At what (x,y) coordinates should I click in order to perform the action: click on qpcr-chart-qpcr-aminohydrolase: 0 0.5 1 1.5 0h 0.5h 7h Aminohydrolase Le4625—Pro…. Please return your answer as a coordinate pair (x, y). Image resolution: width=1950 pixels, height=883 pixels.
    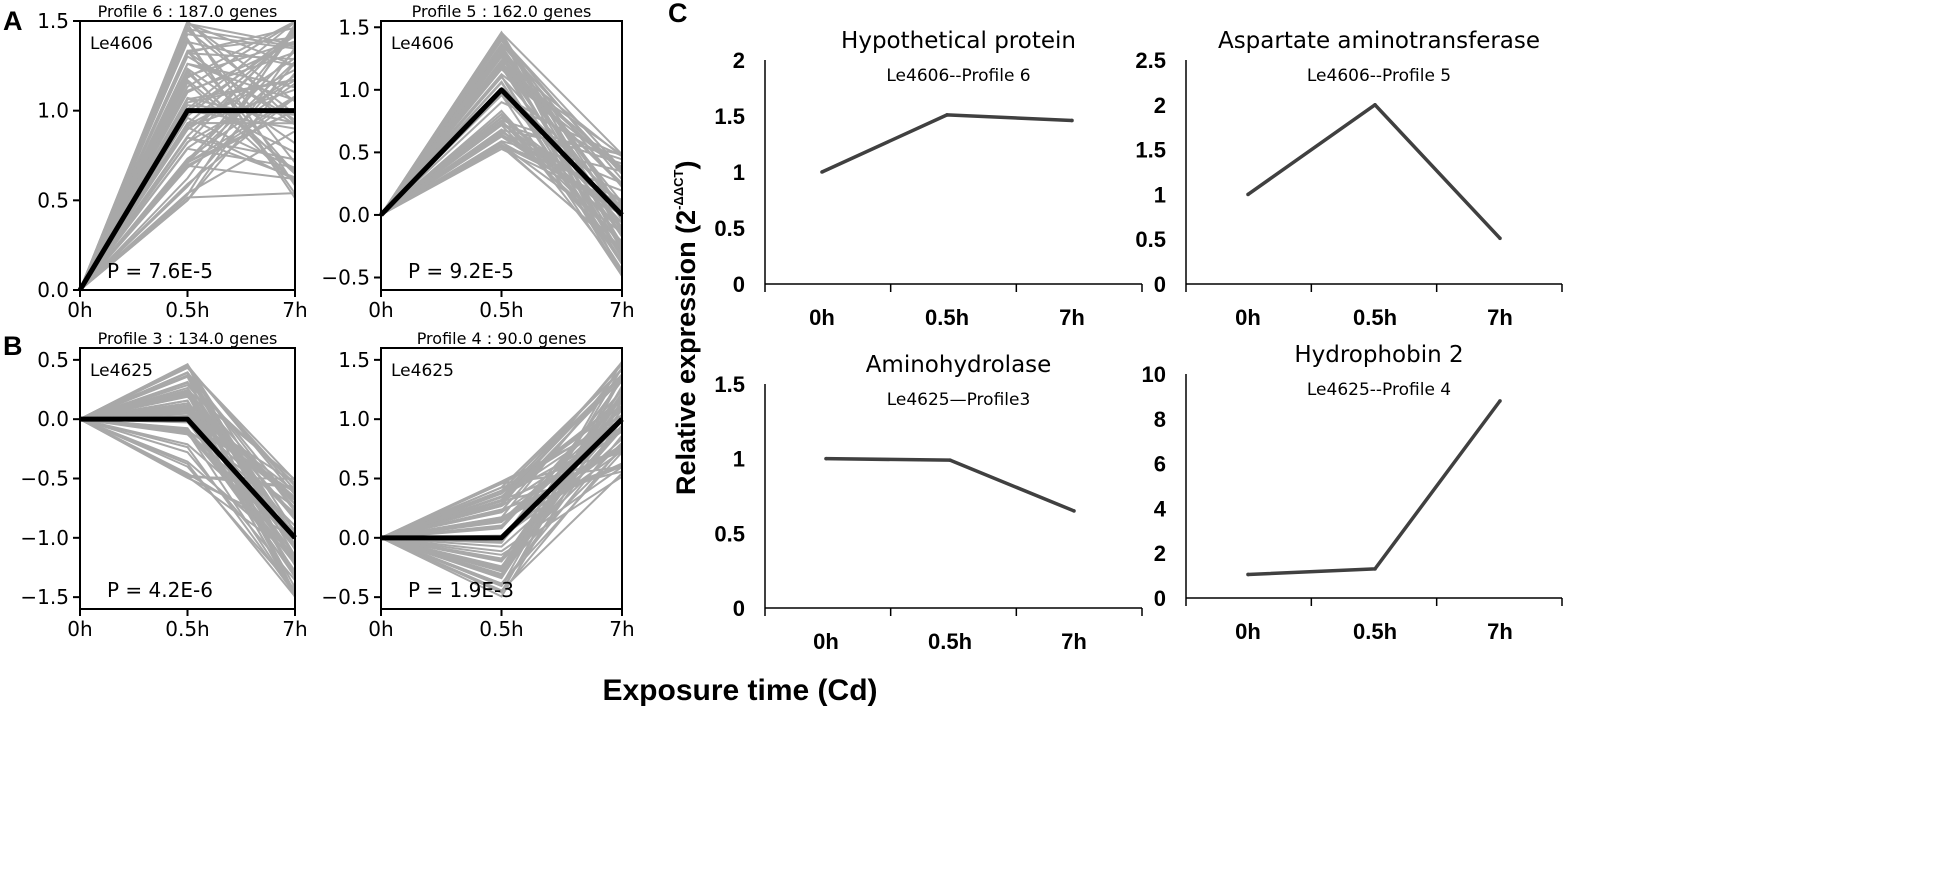
    Looking at the image, I should click on (928, 503).